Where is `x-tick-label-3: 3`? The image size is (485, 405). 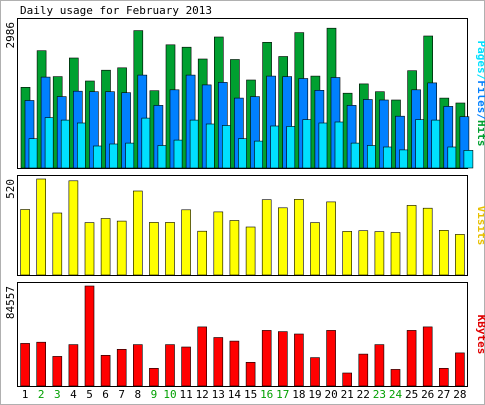 x-tick-label-3: 3 is located at coordinates (57, 394).